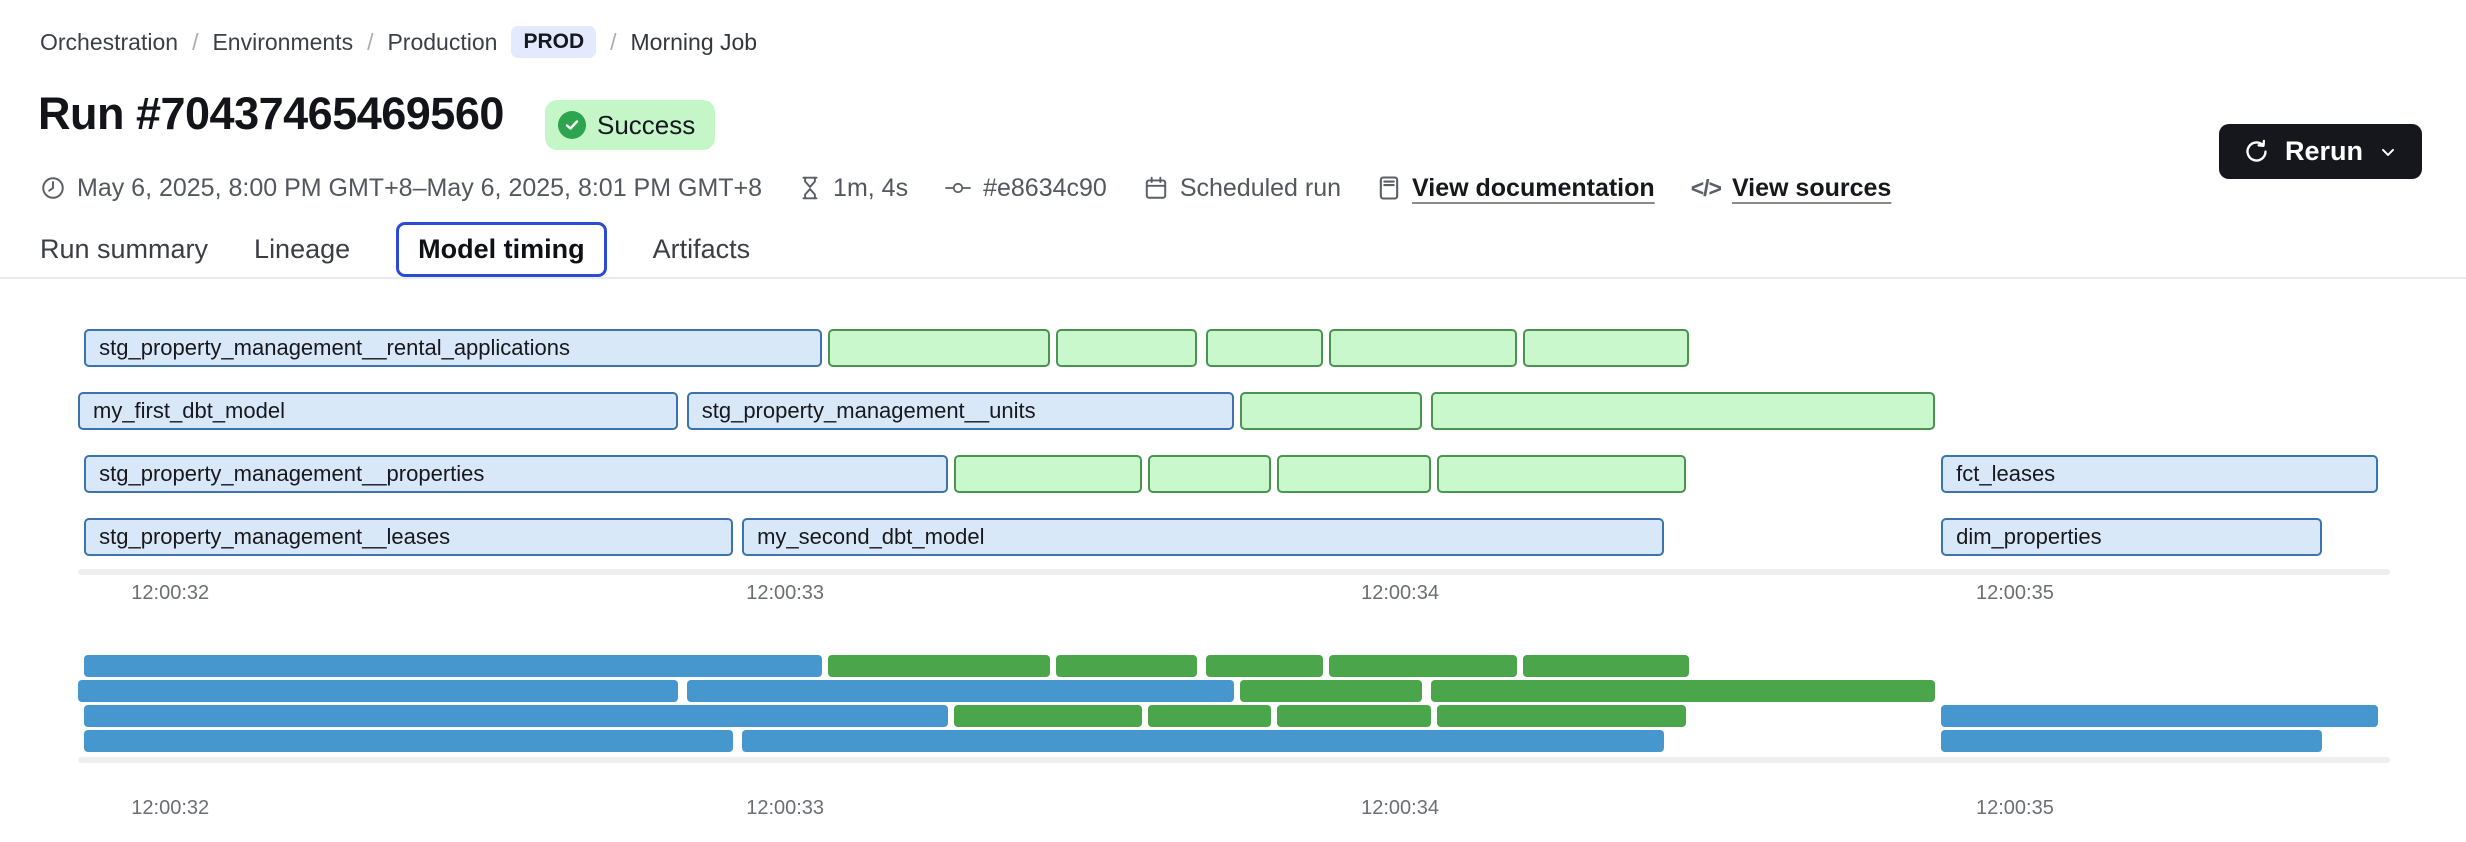 Image resolution: width=2466 pixels, height=842 pixels. Describe the element at coordinates (189, 410) in the screenshot. I see `gantt-bar-label: my_first_dbt_model` at that location.